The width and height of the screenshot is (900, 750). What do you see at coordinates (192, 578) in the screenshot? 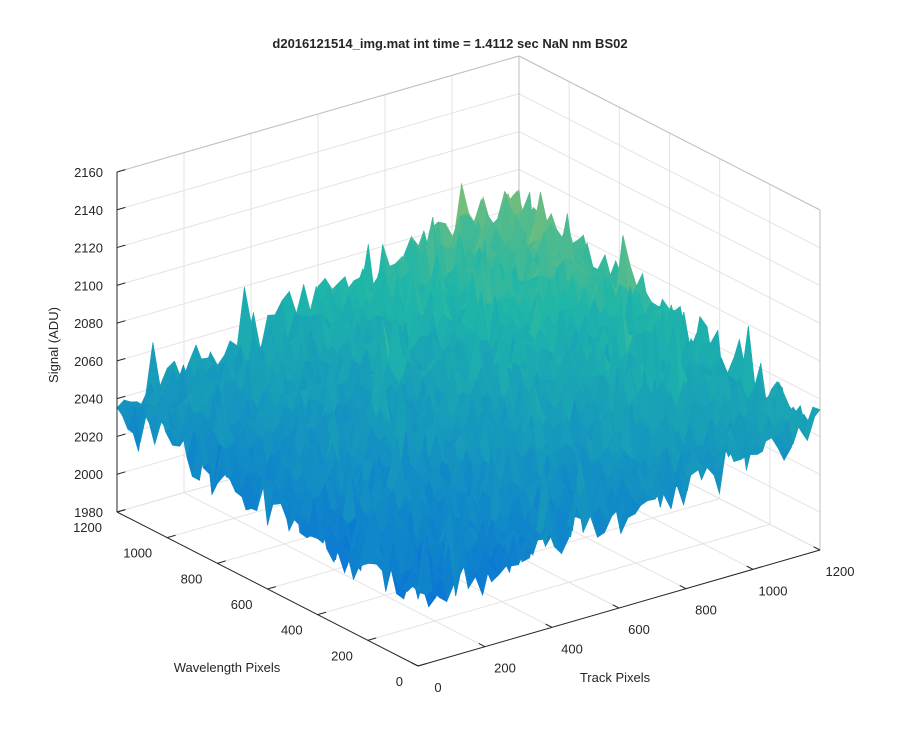
I see `y-tick-label: 800` at bounding box center [192, 578].